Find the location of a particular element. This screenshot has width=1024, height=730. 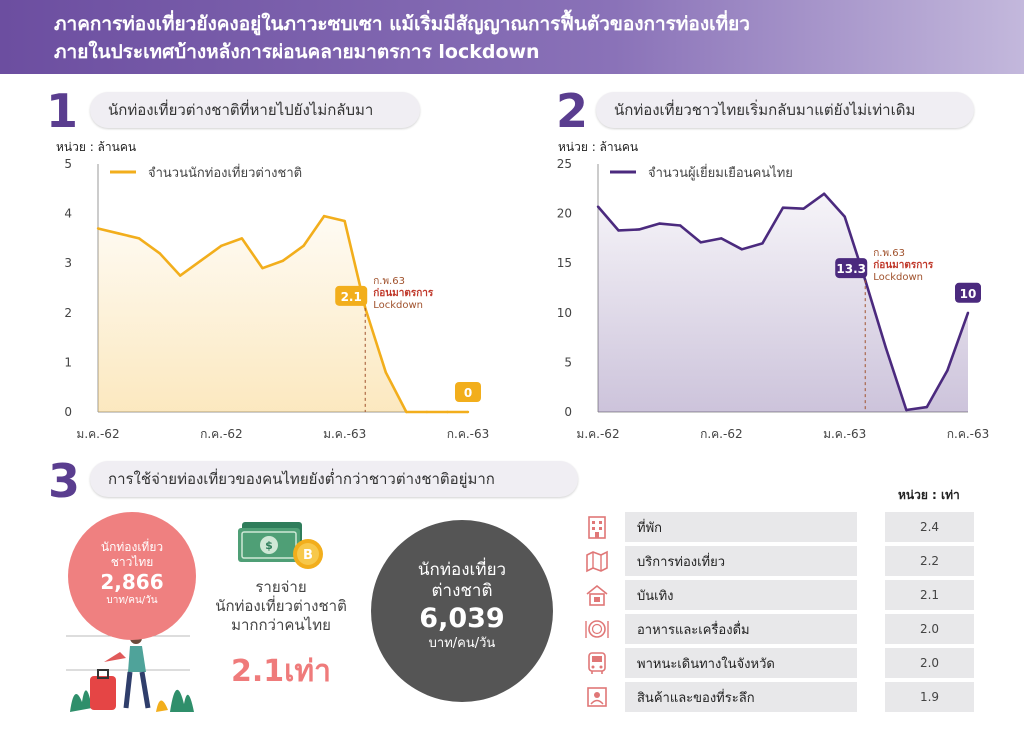

chart-2-unit: หน่วย : ล้านคน is located at coordinates (598, 147).